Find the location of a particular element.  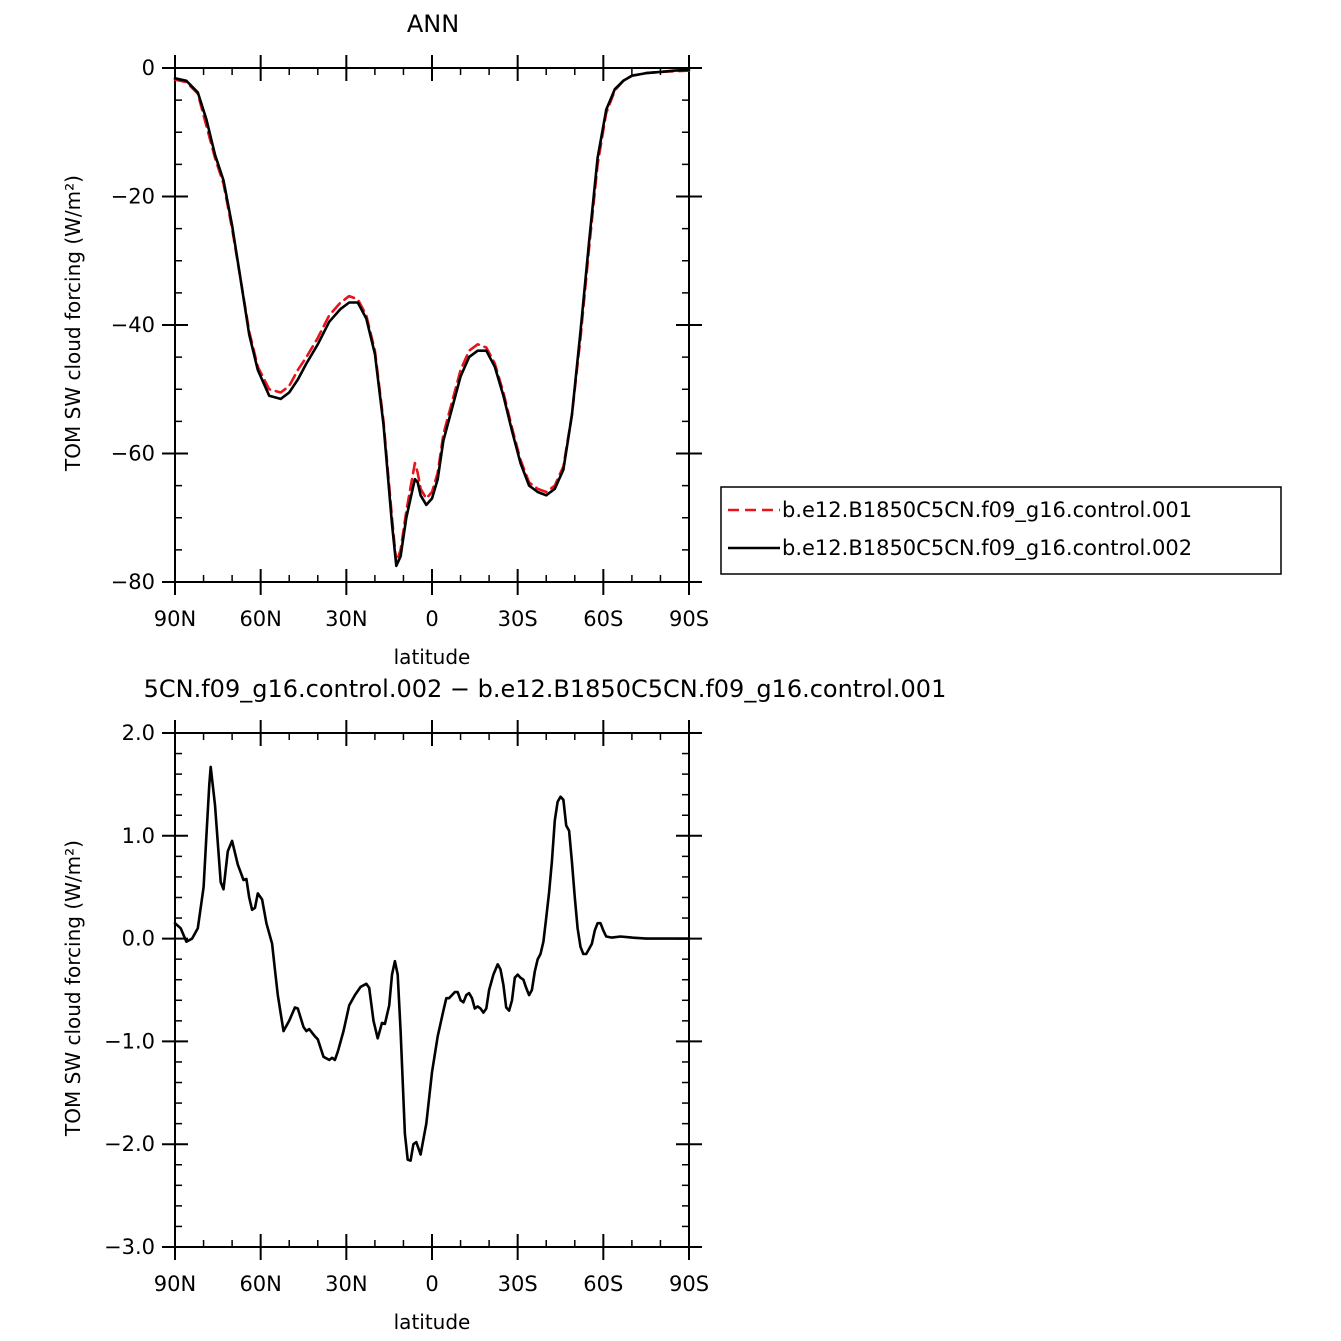

legend-label-control-001: b.e12.B1850C5CN.f09_g16.control.001 is located at coordinates (987, 510).